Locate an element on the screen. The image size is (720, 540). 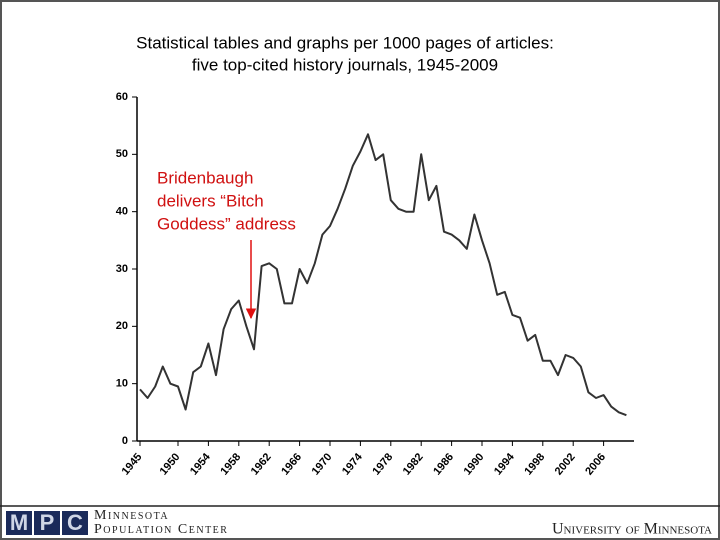
y-tick-label: 0 is located at coordinates (125, 441).